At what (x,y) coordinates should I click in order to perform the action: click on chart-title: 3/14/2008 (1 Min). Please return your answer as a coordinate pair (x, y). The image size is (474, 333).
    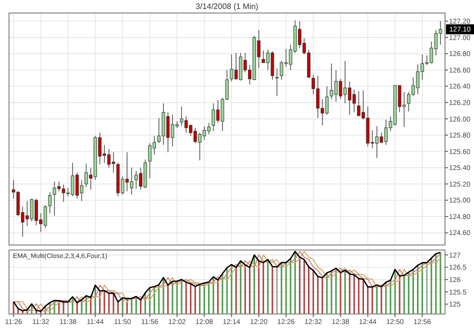
    Looking at the image, I should click on (227, 6).